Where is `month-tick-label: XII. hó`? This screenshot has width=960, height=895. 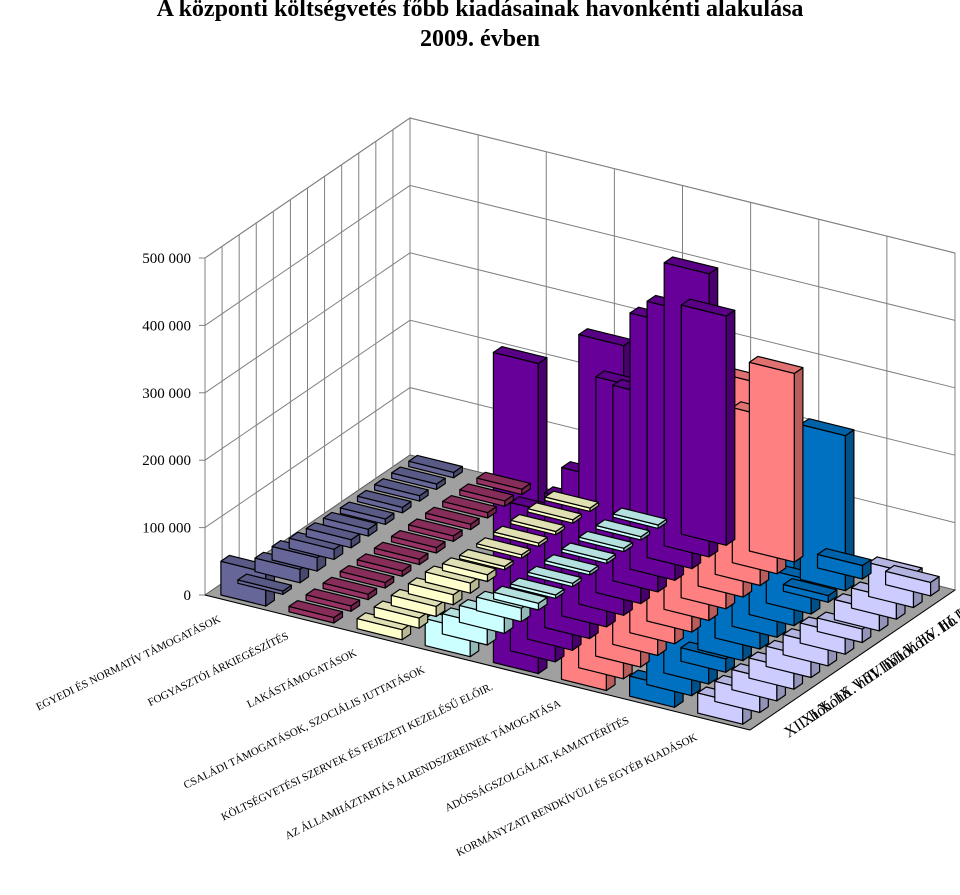 month-tick-label: XII. hó is located at coordinates (805, 722).